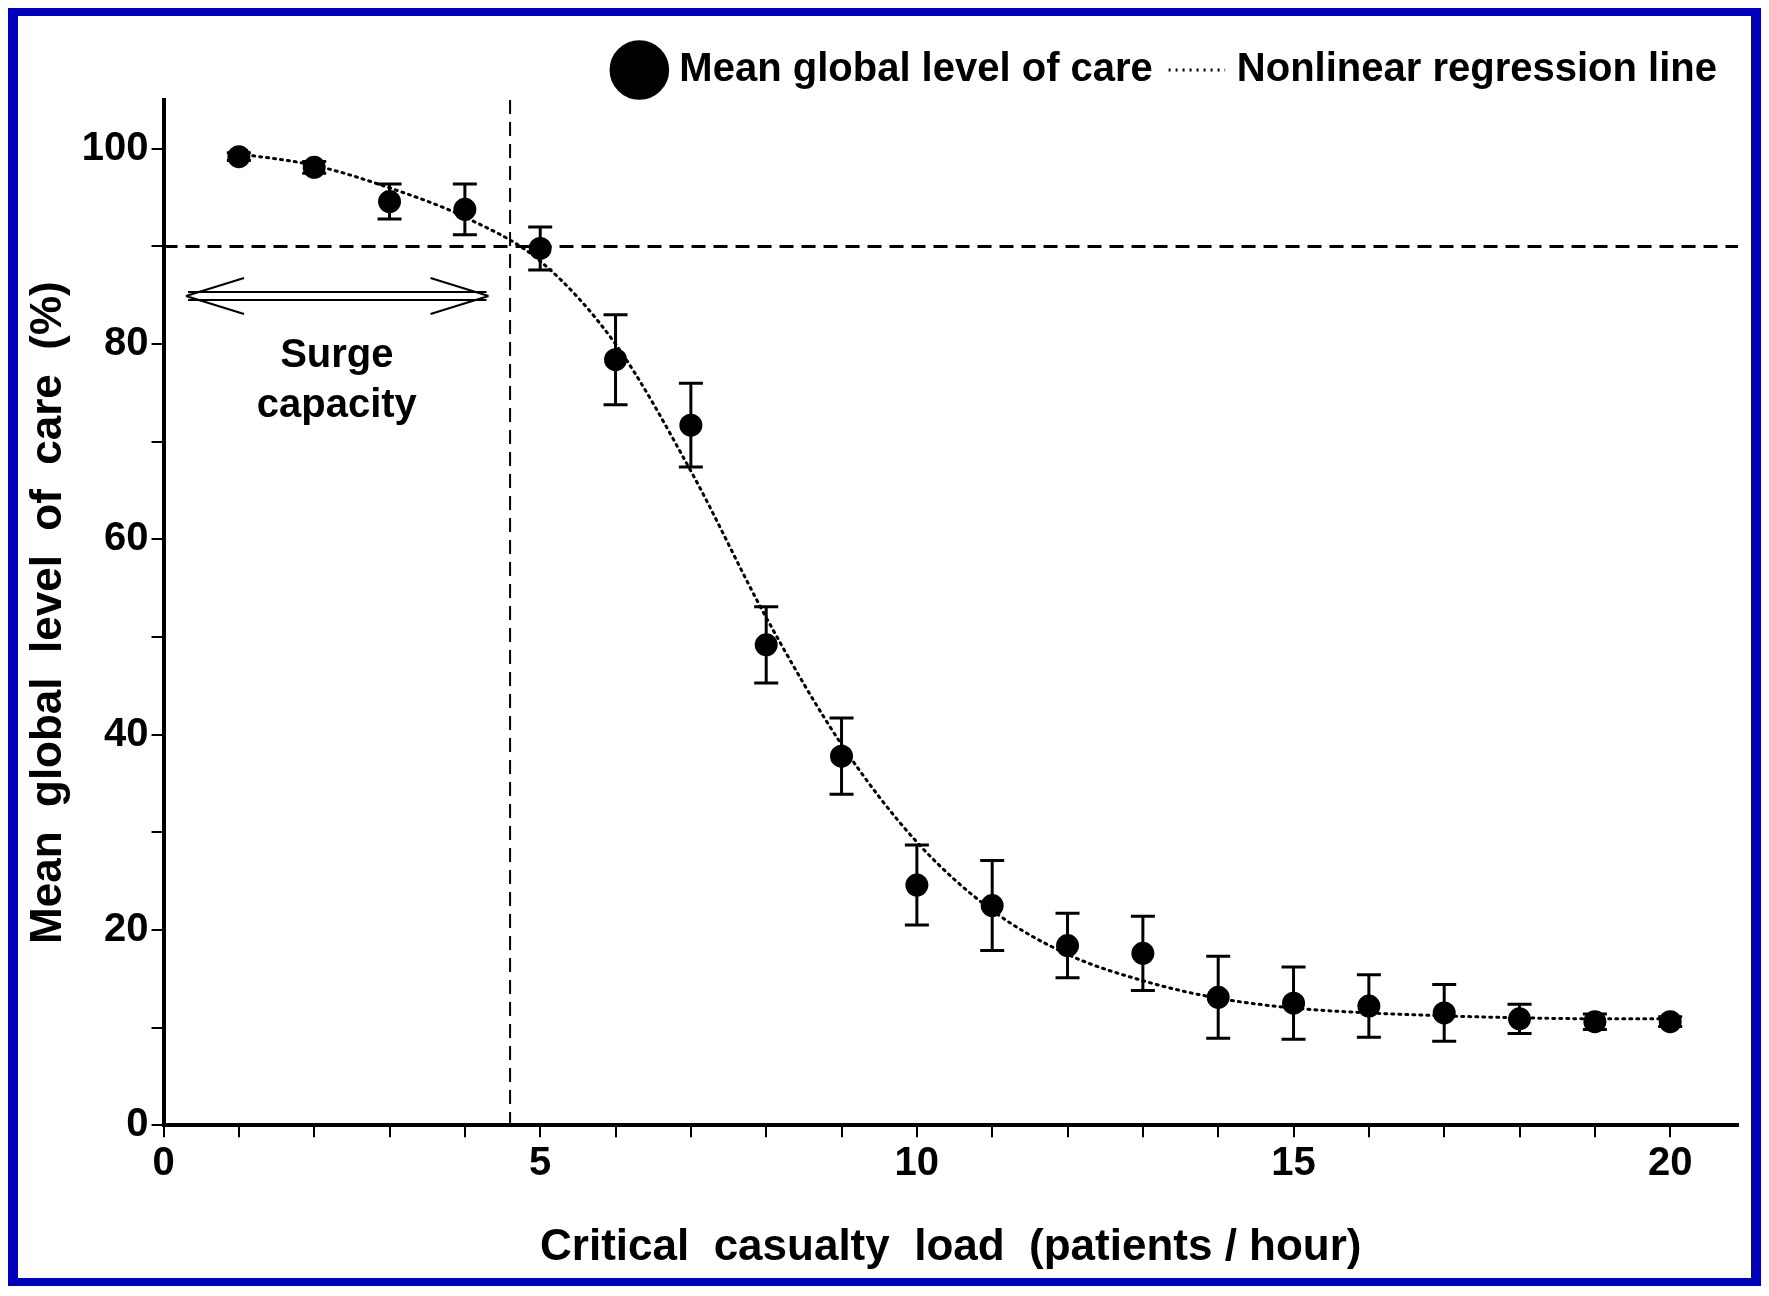 The height and width of the screenshot is (1296, 1769). Describe the element at coordinates (1670, 1161) in the screenshot. I see `x-tick-label: 20` at that location.